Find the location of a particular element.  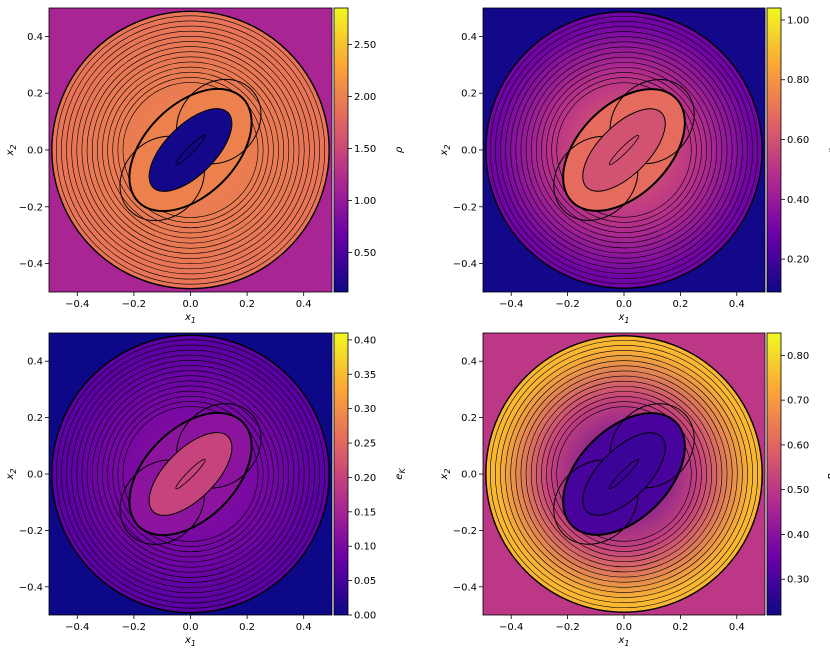

colorbar-tick-label: 0.60 is located at coordinates (798, 140).